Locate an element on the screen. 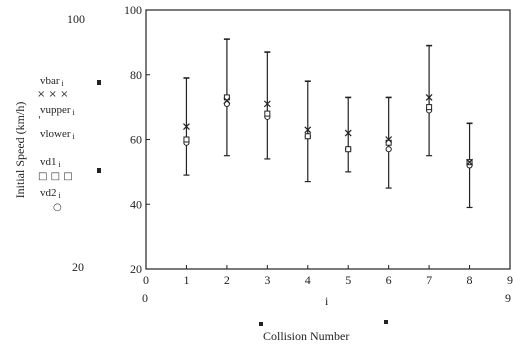 This screenshot has height=350, width=513. legend-marker-vd1: □ □ □ is located at coordinates (55, 176).